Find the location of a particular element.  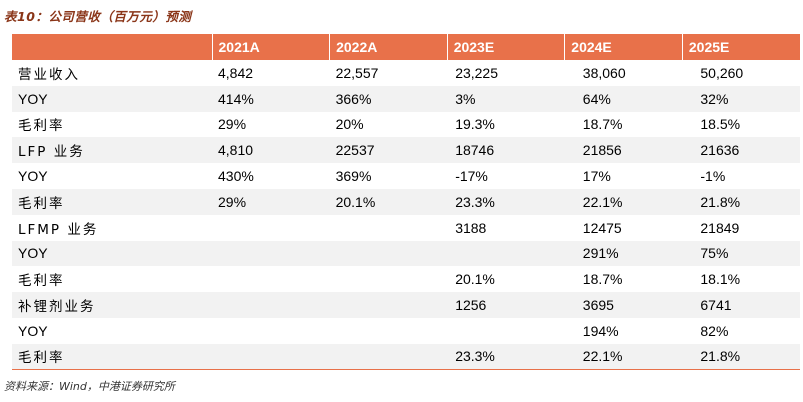

table-cell: 17% is located at coordinates (596, 176).